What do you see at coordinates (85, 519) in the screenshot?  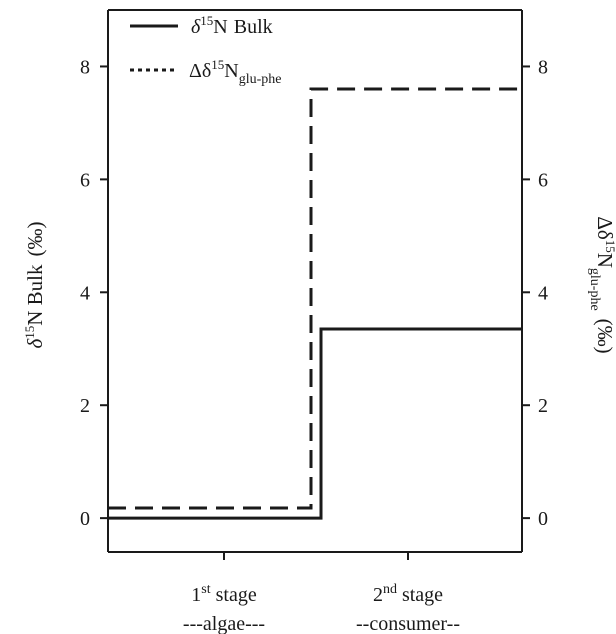 I see `left-tick-label: 0` at bounding box center [85, 519].